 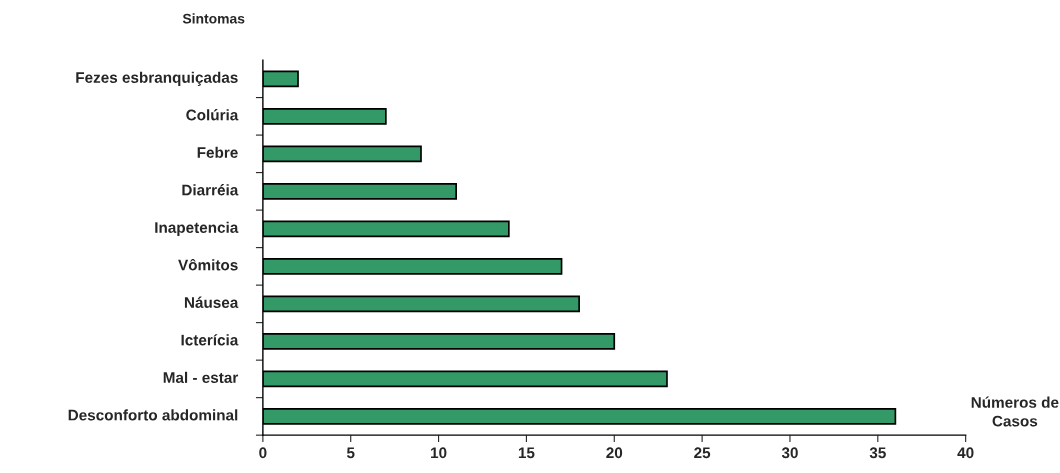 What do you see at coordinates (197, 228) in the screenshot?
I see `y-tick-label: Inapetencia` at bounding box center [197, 228].